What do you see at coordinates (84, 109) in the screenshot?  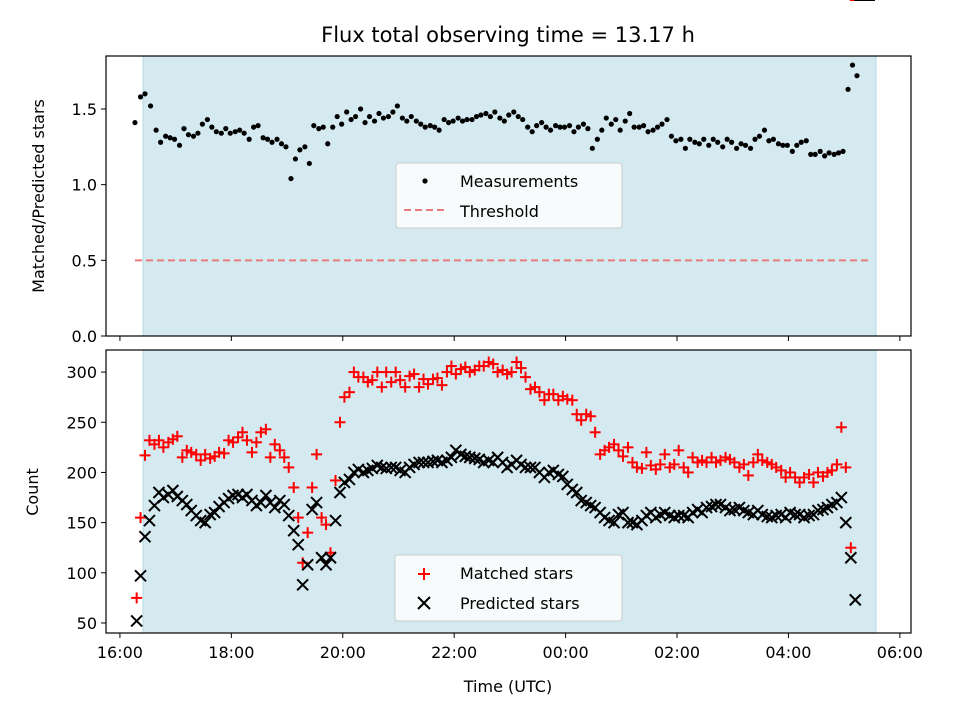 I see `top-ytick-label: 1.5` at bounding box center [84, 109].